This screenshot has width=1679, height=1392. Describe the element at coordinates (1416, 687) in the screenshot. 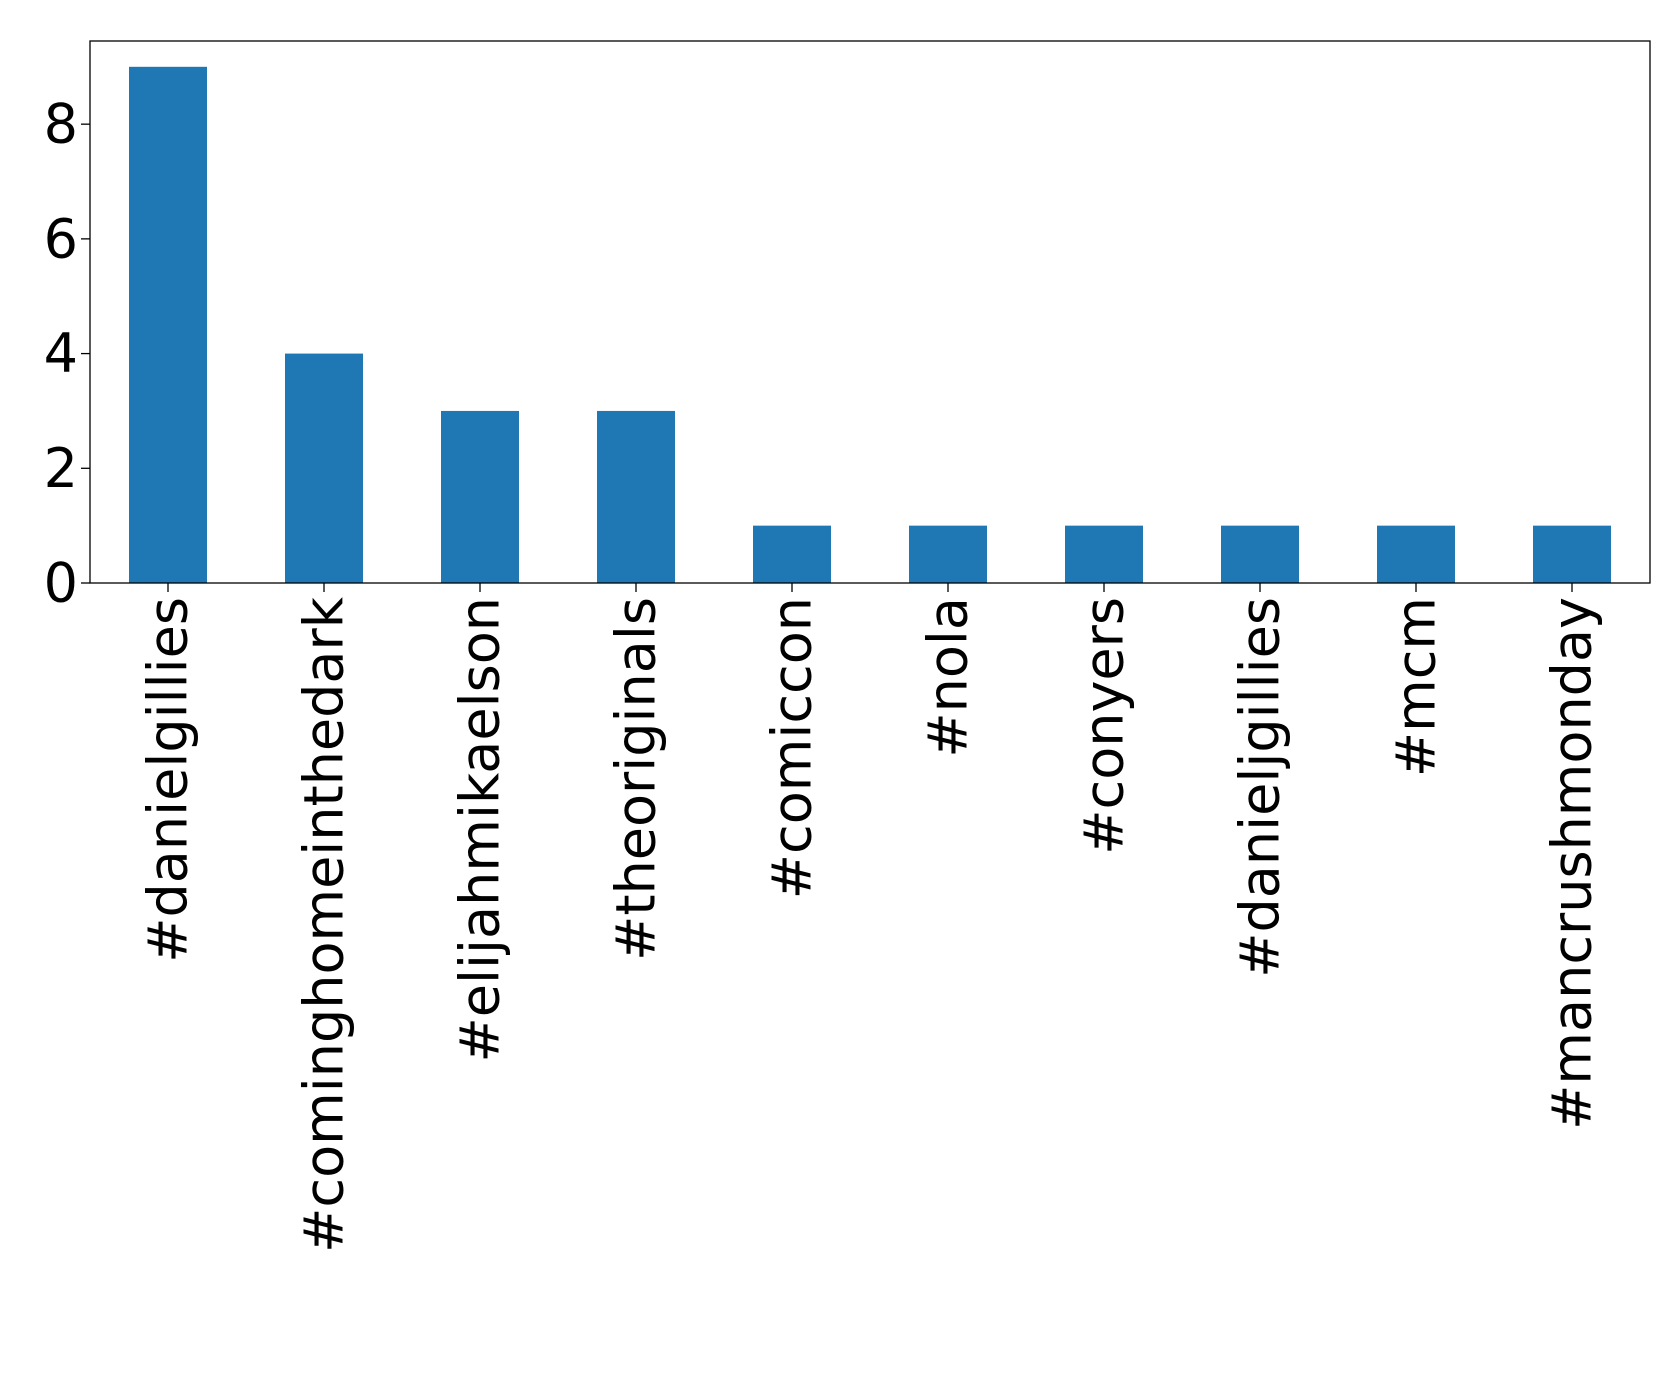

I see `x-tick-label: #mcm` at that location.